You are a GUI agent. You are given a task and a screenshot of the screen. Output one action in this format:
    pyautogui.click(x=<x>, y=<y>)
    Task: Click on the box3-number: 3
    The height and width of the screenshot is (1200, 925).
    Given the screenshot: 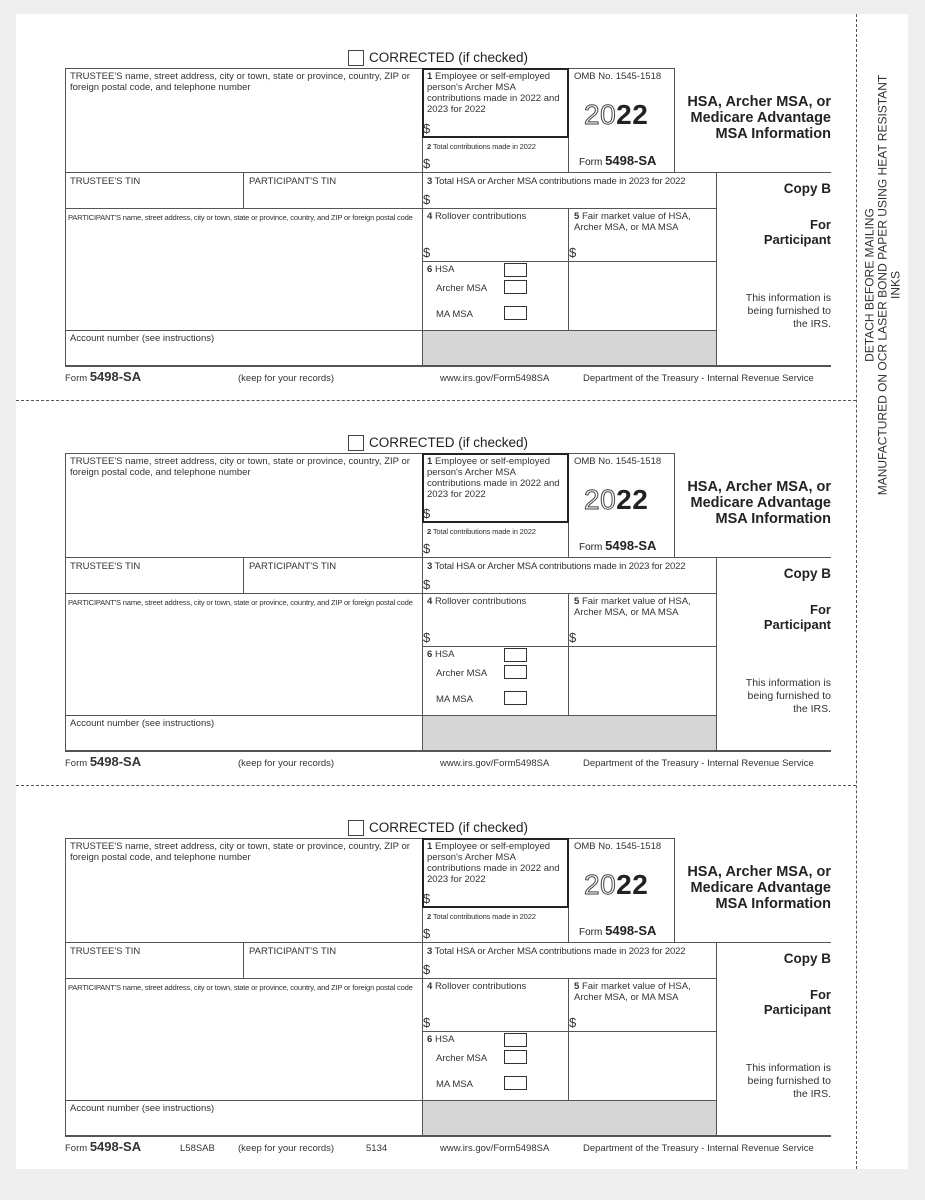 What is the action you would take?
    pyautogui.click(x=430, y=566)
    